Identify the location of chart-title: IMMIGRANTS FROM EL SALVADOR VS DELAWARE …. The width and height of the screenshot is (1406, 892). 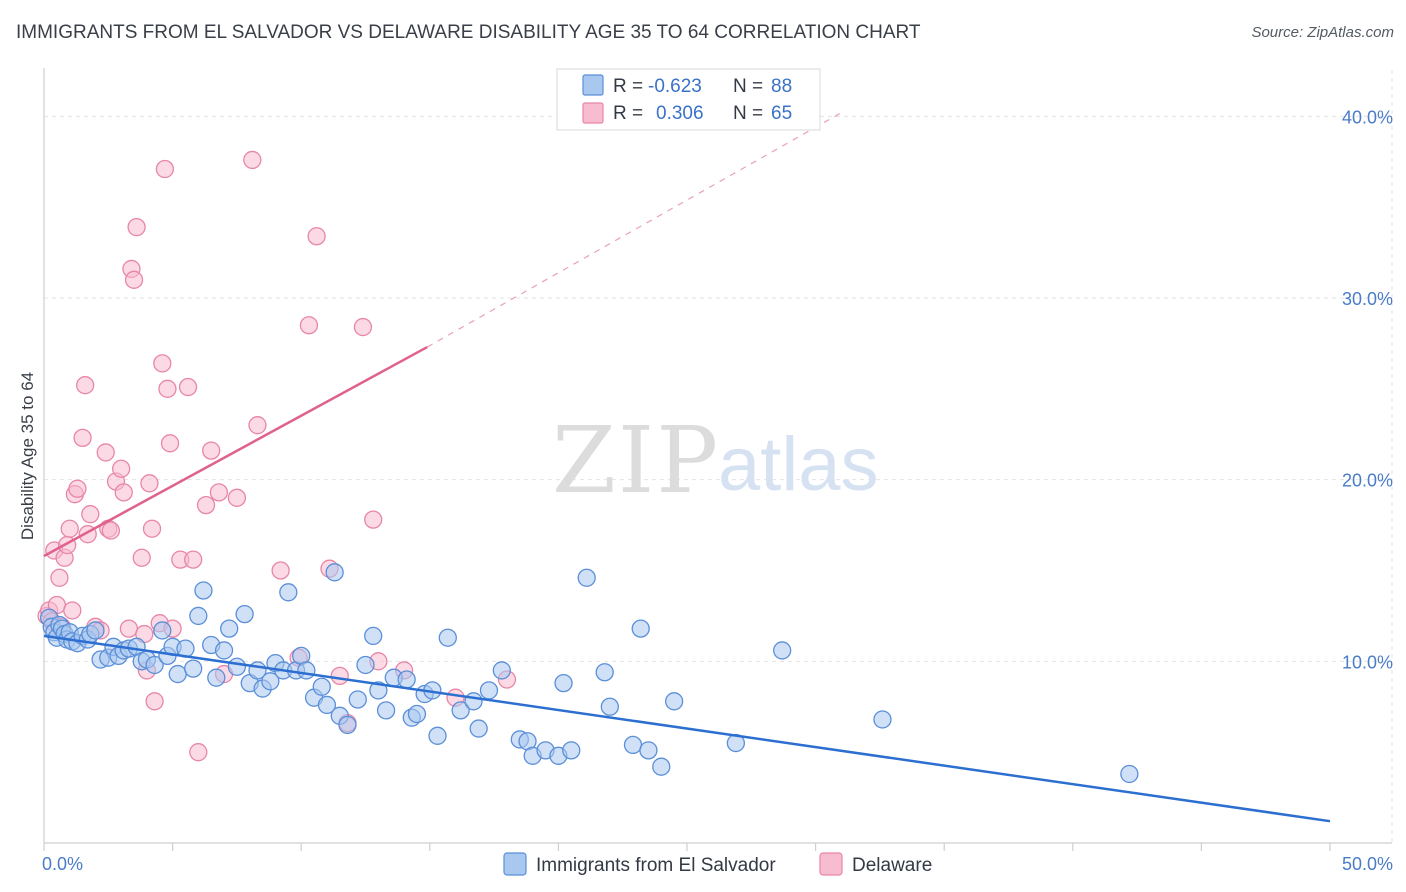
(468, 32).